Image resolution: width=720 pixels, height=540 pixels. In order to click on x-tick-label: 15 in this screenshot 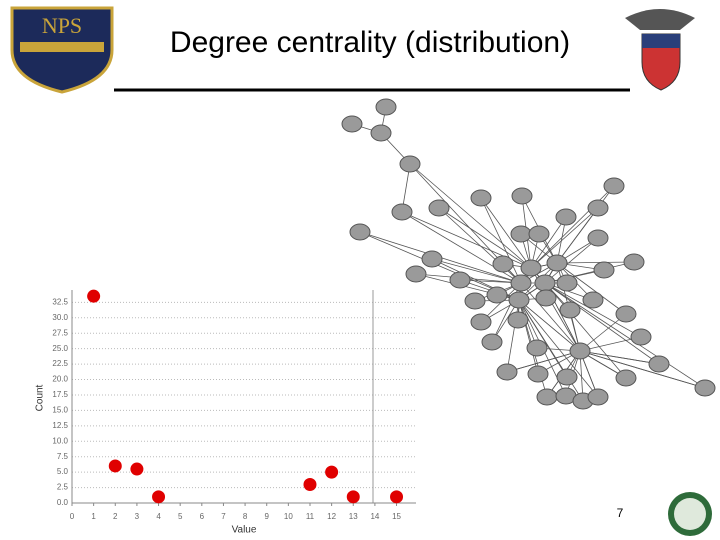, I will do `click(396, 516)`.